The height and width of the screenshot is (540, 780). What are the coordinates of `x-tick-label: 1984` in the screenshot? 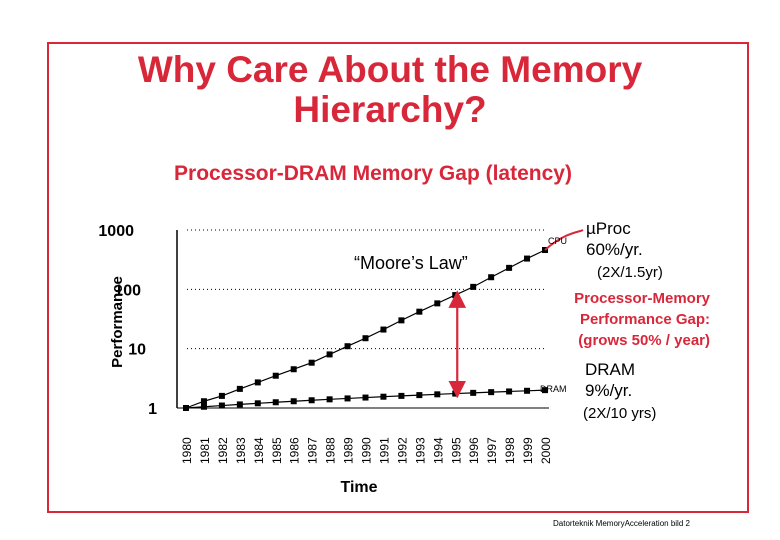 It's located at (259, 450).